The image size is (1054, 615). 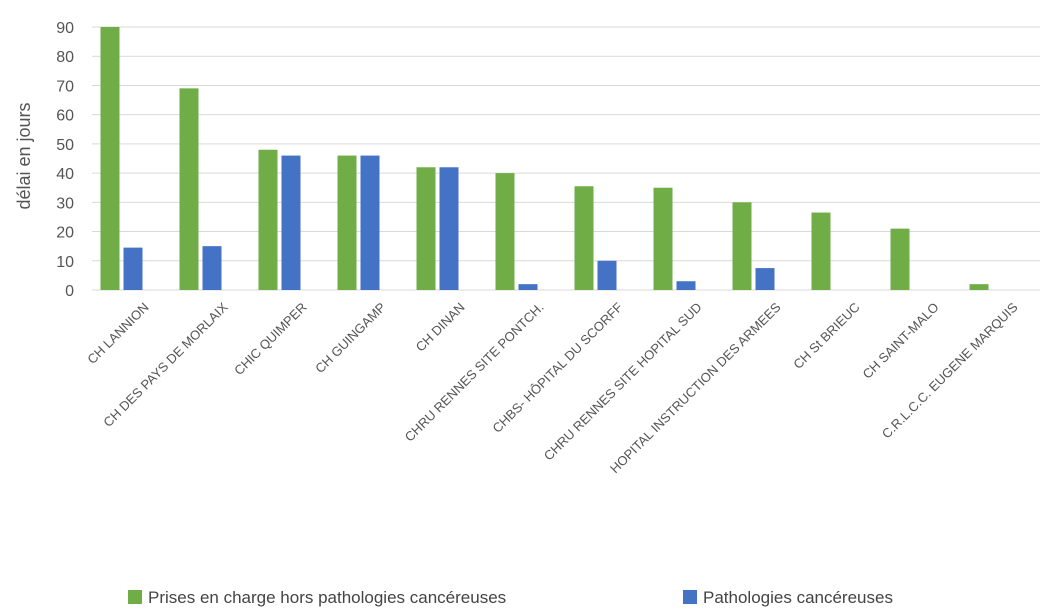 I want to click on x-category-label: CH St BRIEUC, so click(x=826, y=336).